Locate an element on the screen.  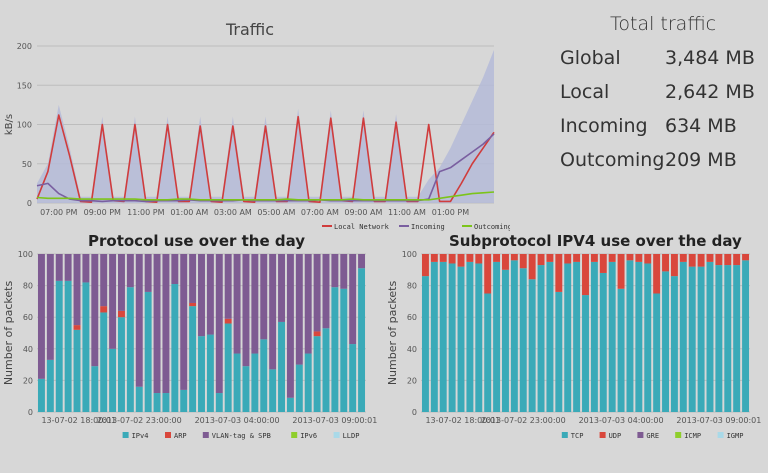
series-line-outcoming is located at coordinates (265, 196).